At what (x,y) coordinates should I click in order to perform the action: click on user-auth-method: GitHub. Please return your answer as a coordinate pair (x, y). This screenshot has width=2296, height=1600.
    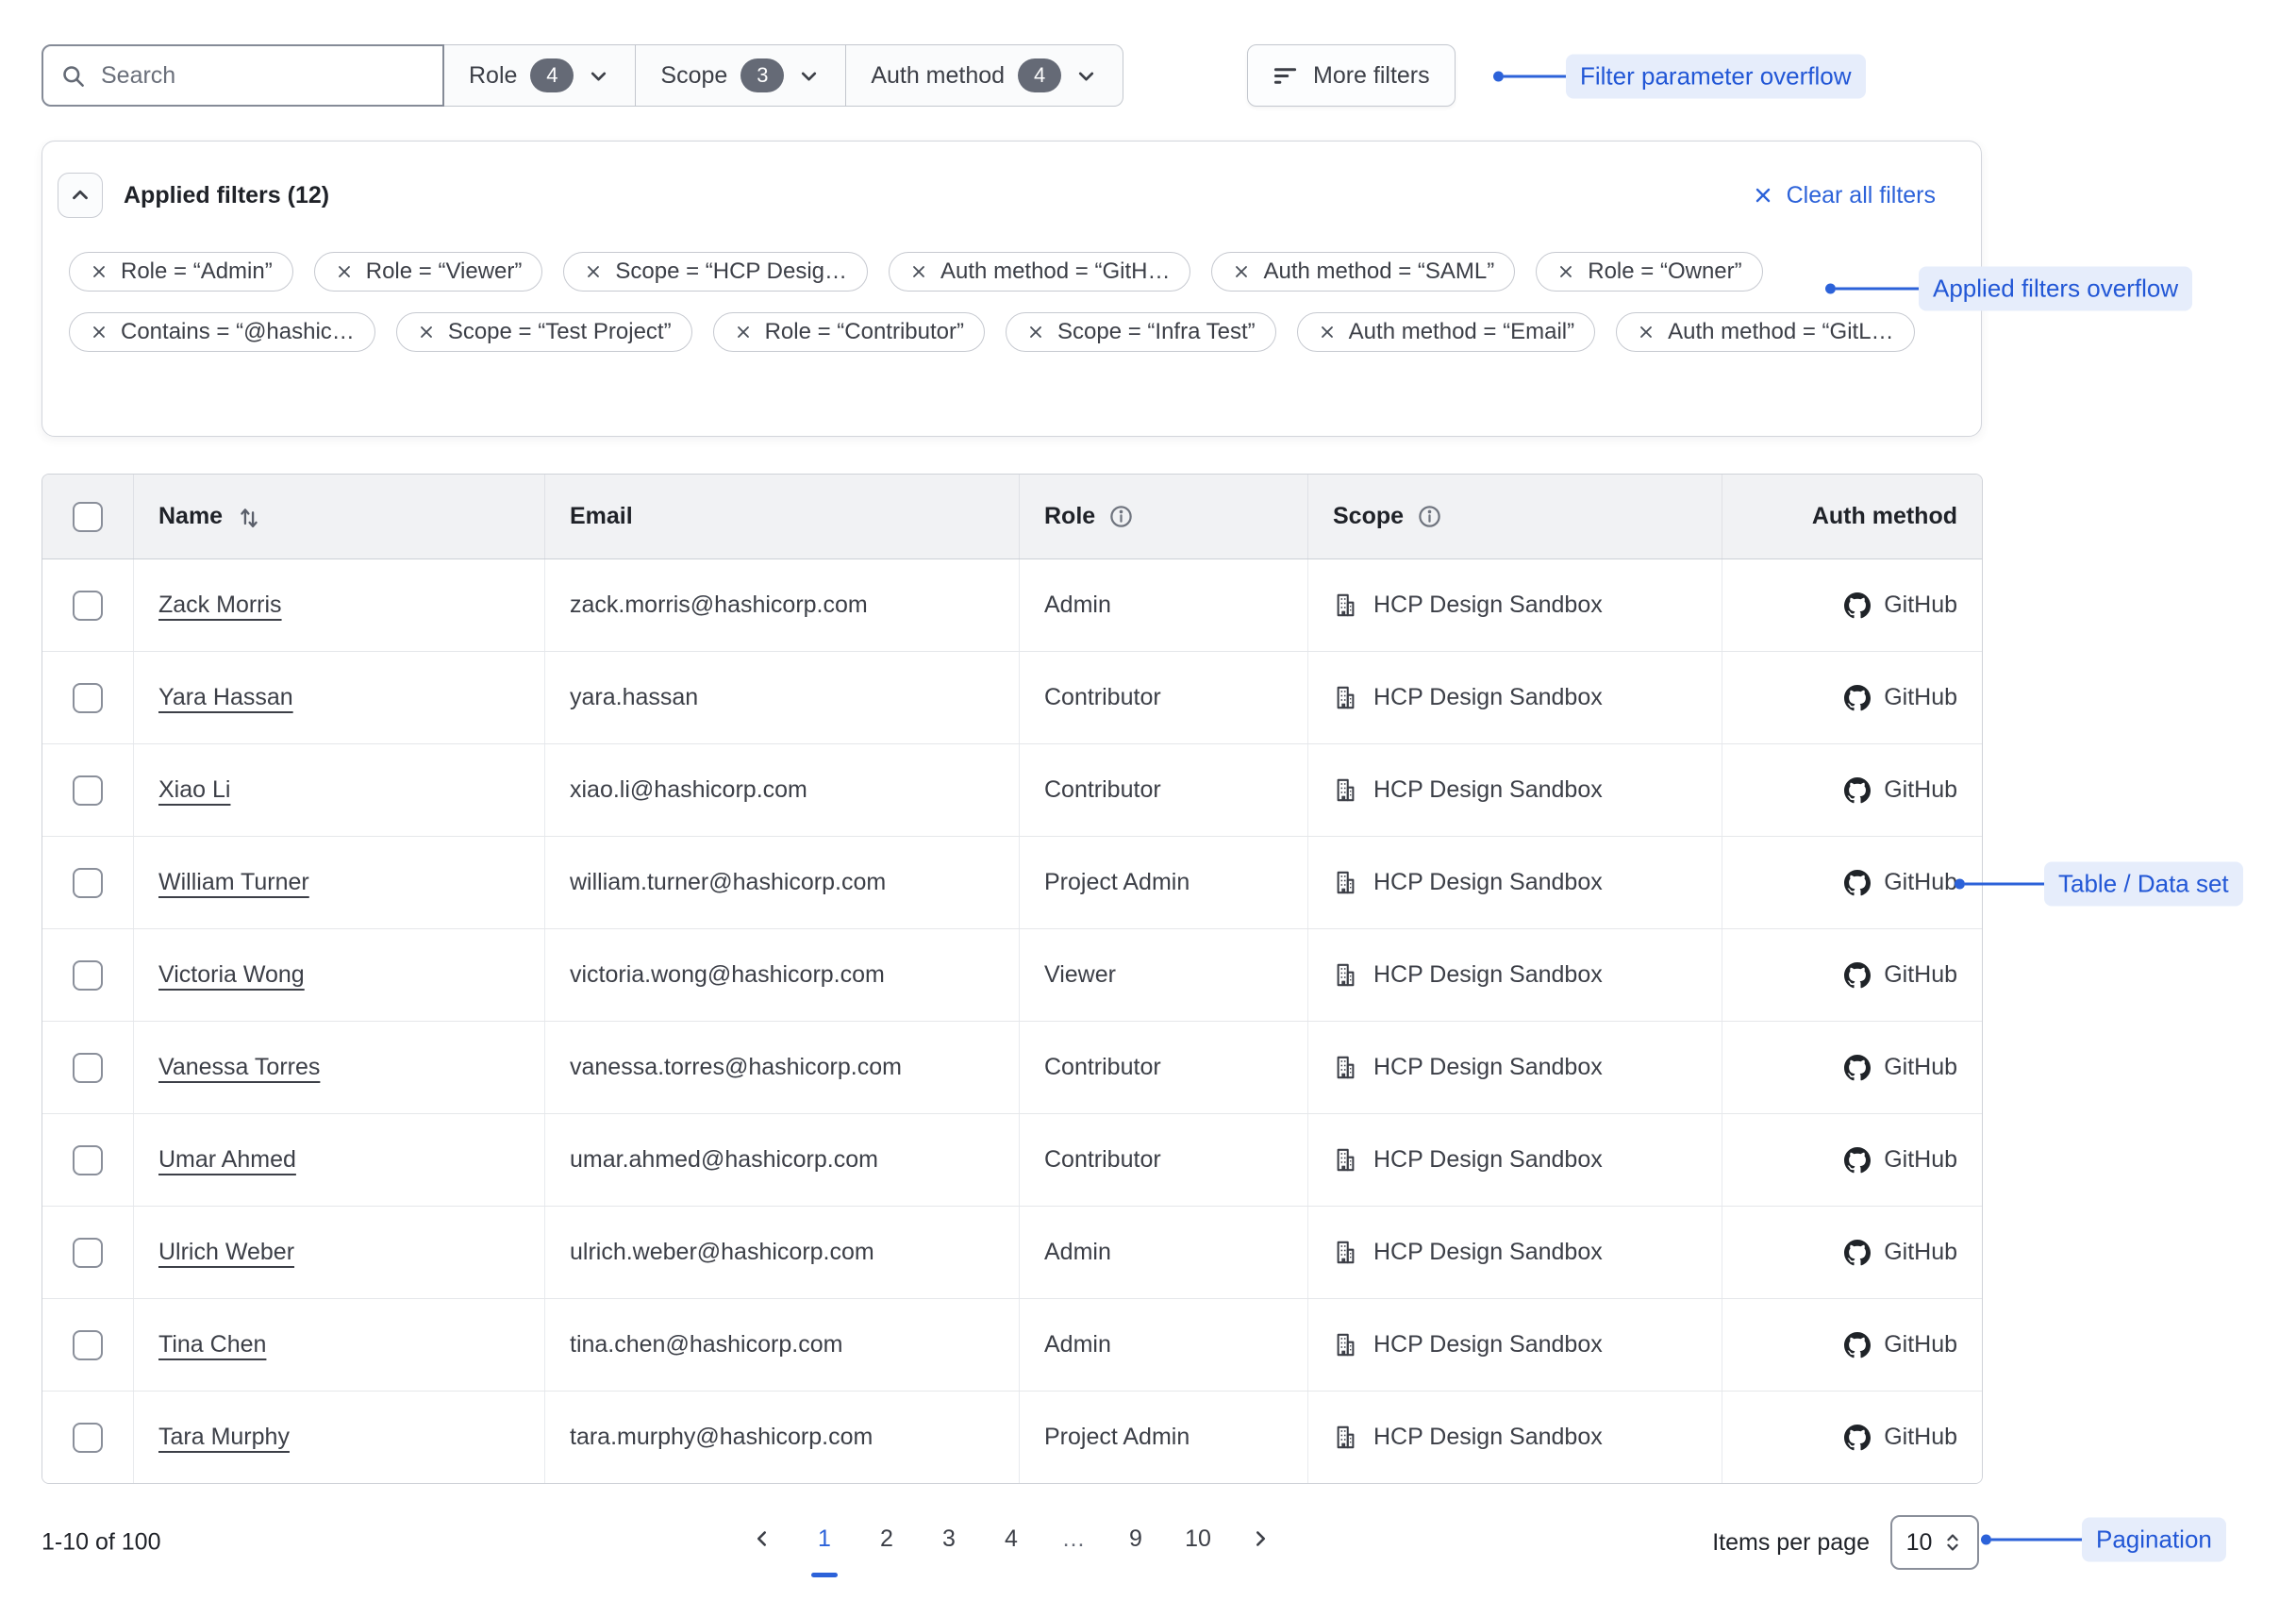
    Looking at the image, I should click on (1920, 1067).